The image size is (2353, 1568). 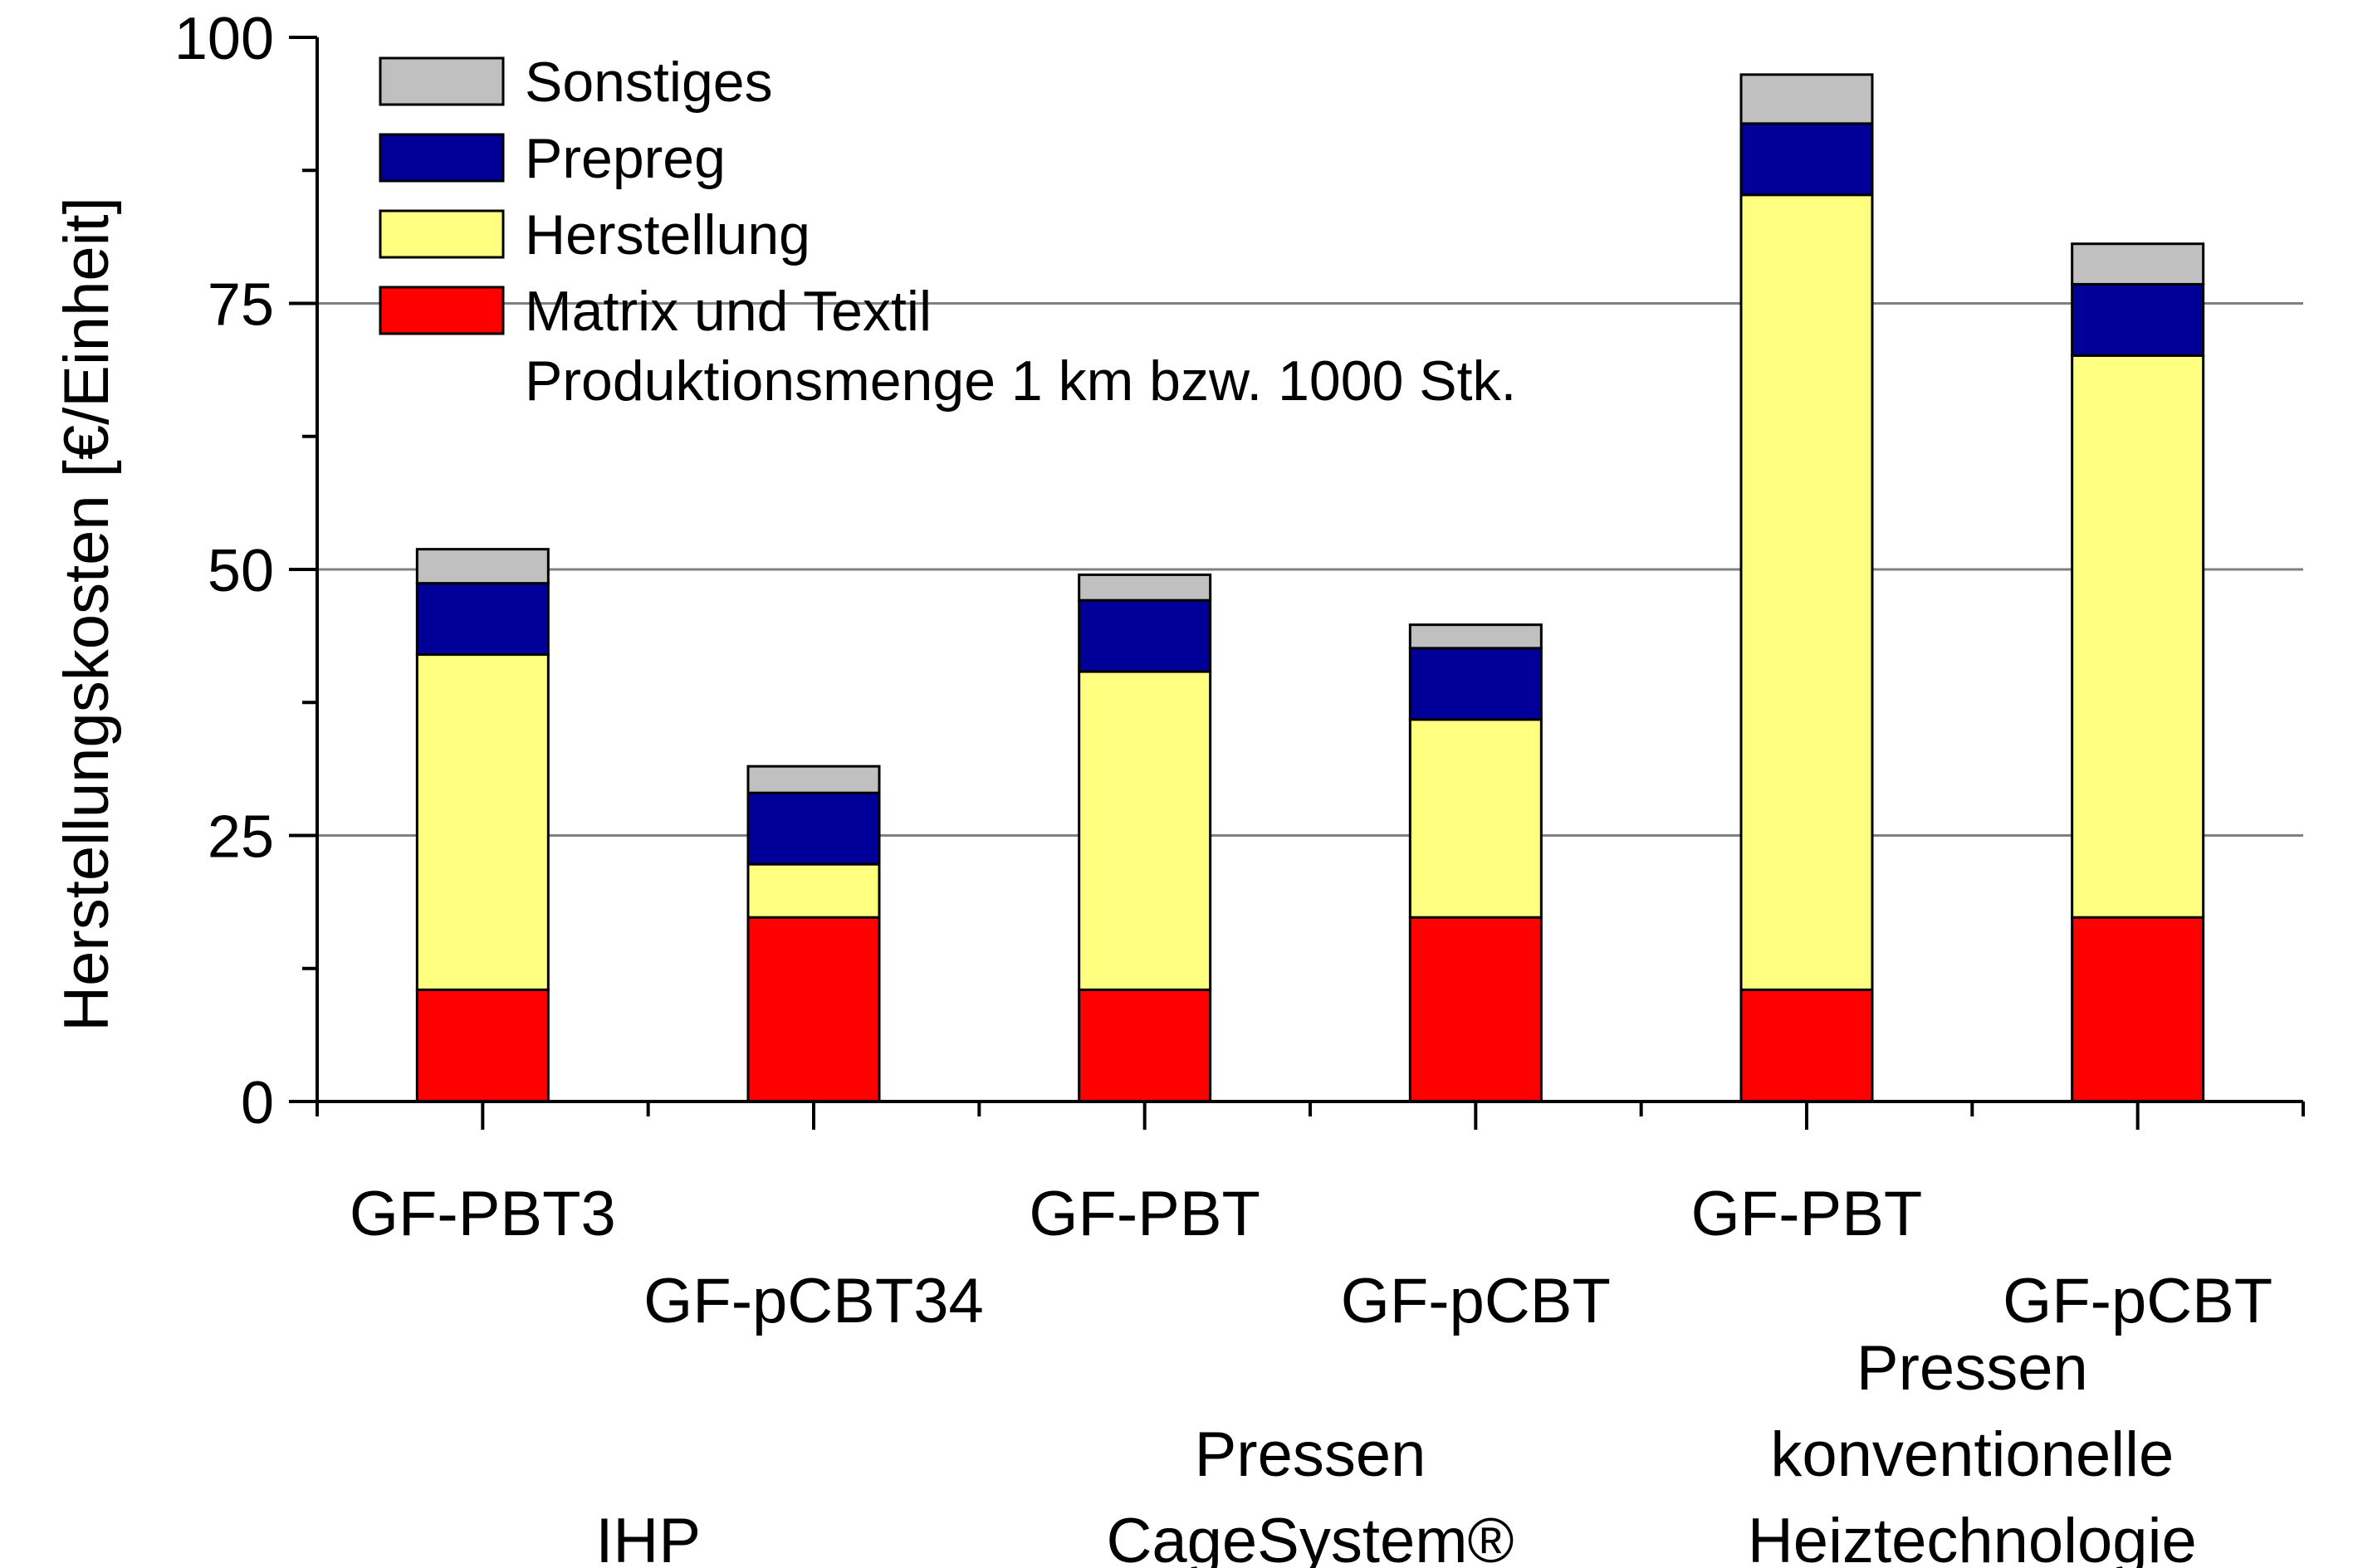 I want to click on legend-label: Herstellung, so click(x=668, y=235).